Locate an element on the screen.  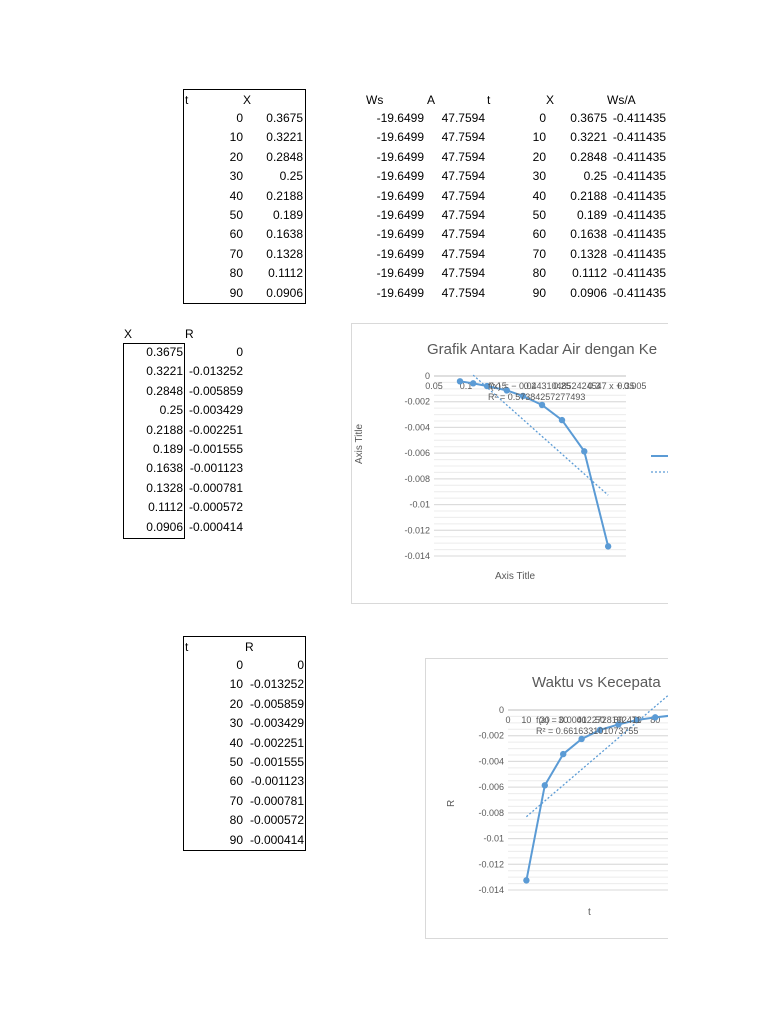
trendline-r2: R² = 0.661633101073755 is located at coordinates (587, 731).